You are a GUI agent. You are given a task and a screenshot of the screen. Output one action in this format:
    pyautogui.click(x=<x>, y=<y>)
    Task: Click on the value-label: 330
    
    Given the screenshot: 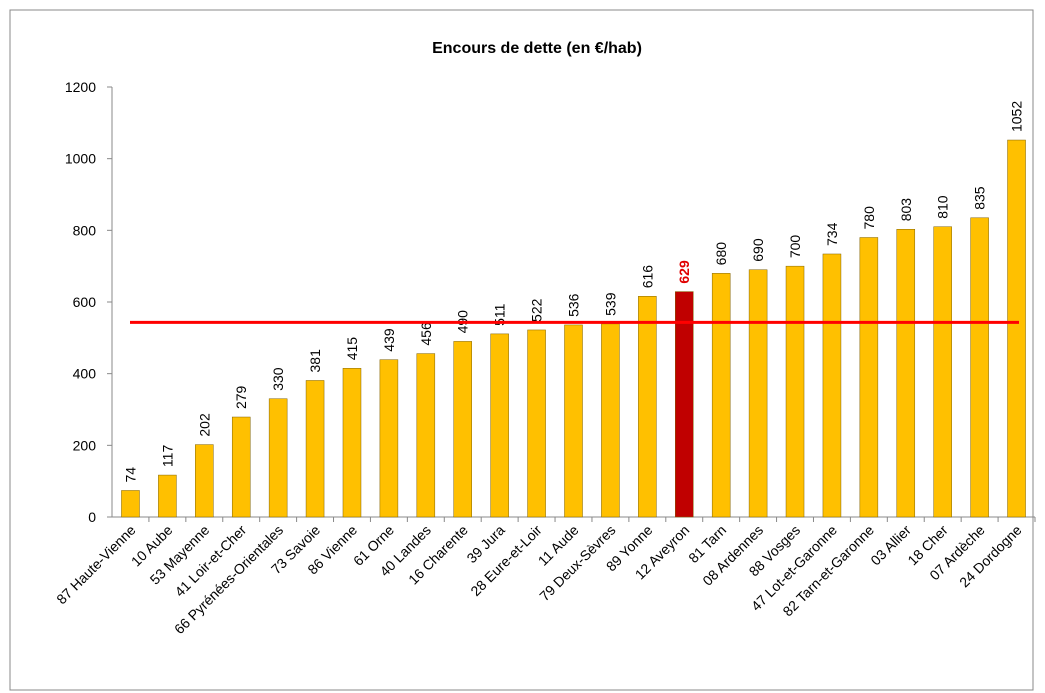 What is the action you would take?
    pyautogui.click(x=278, y=379)
    